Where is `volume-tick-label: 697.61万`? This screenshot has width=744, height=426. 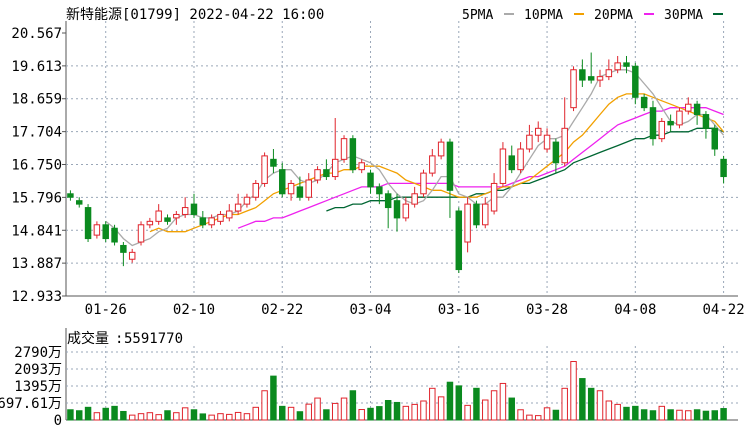 volume-tick-label: 697.61万 is located at coordinates (31, 404).